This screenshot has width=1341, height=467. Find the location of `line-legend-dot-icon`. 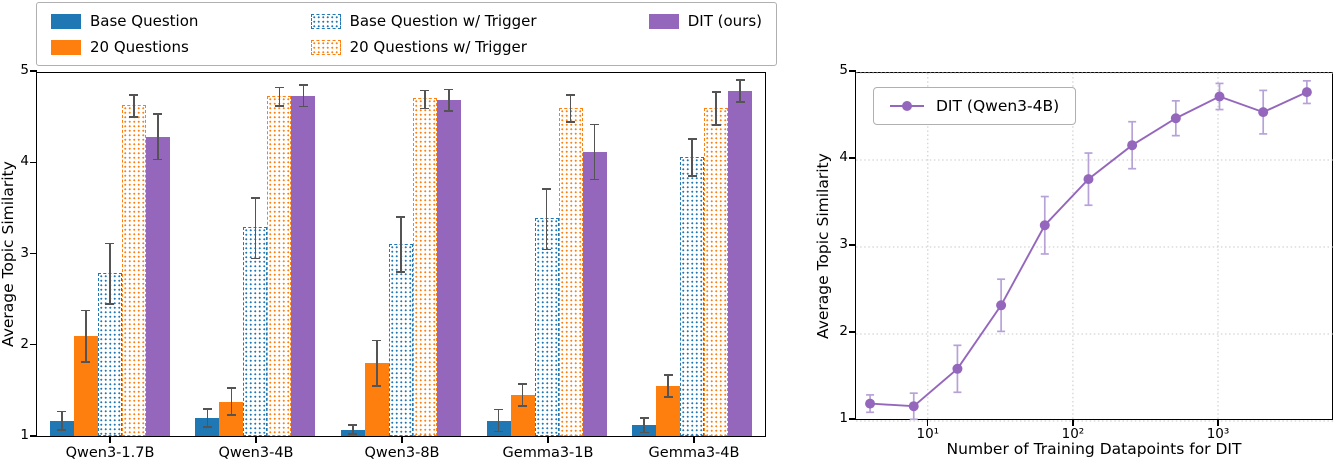

line-legend-dot-icon is located at coordinates (907, 106).